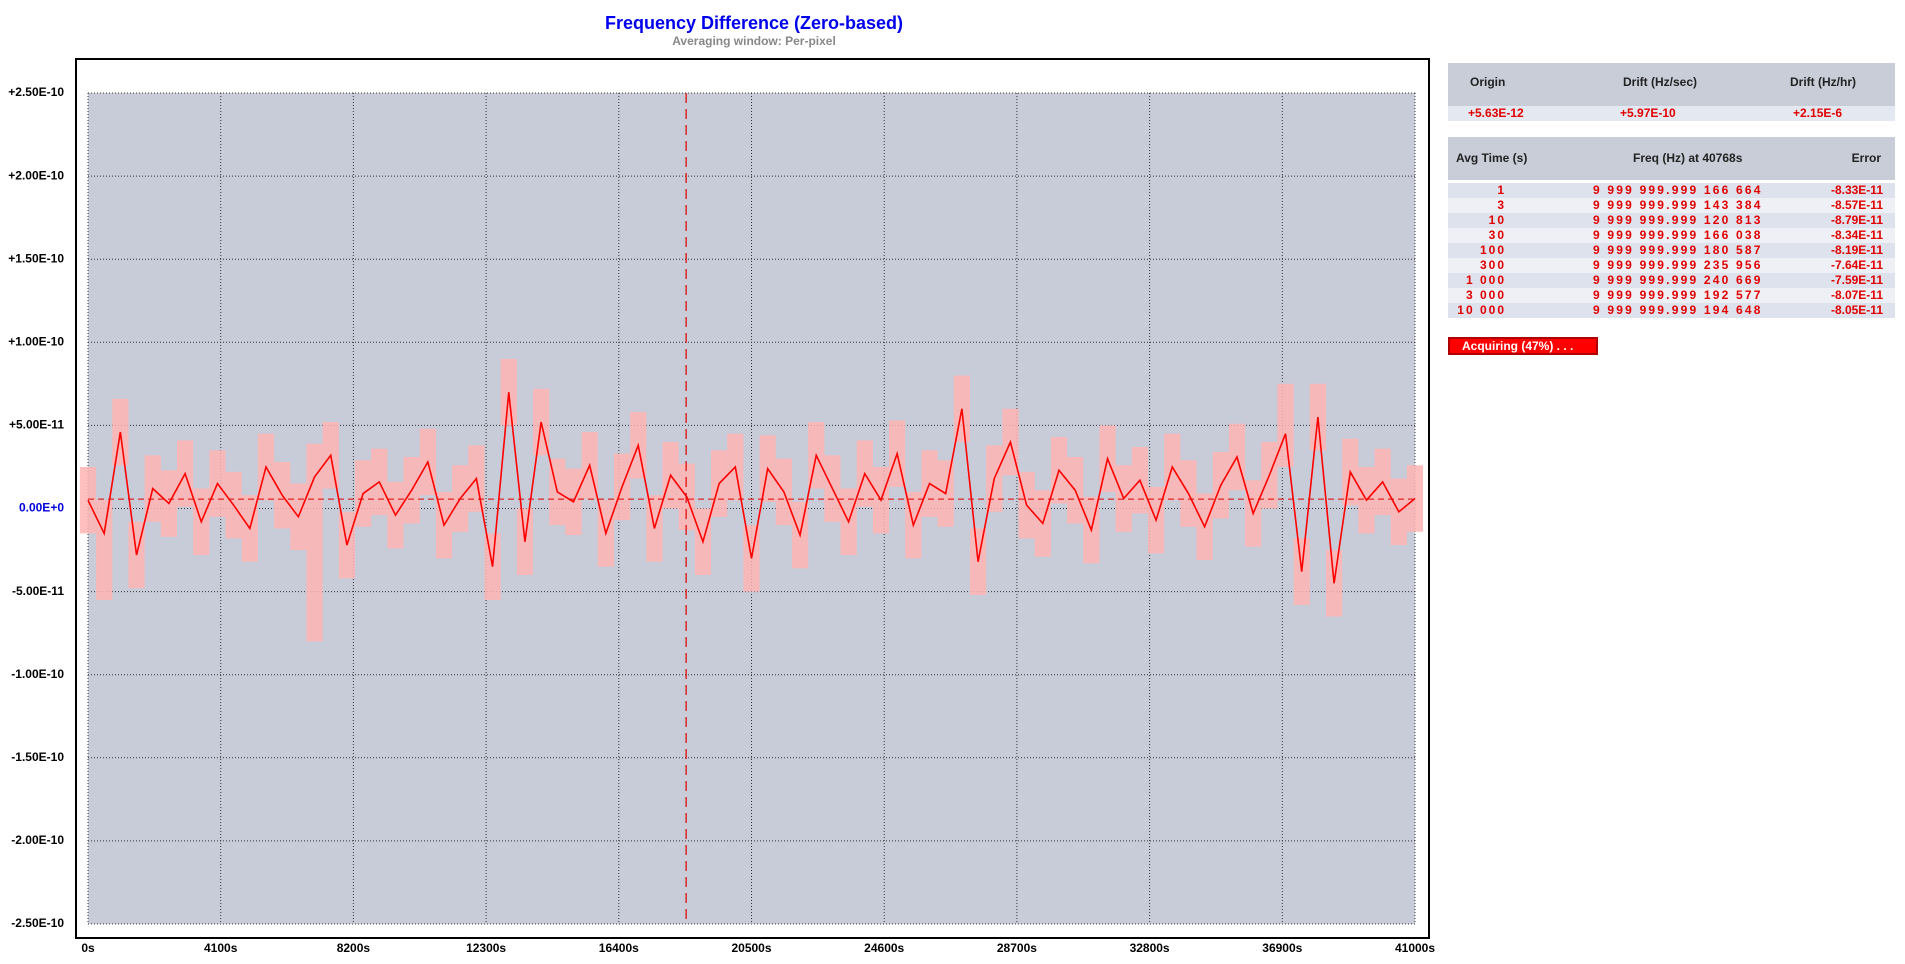 This screenshot has width=1905, height=964. I want to click on x-tick-label: 0s, so click(88, 948).